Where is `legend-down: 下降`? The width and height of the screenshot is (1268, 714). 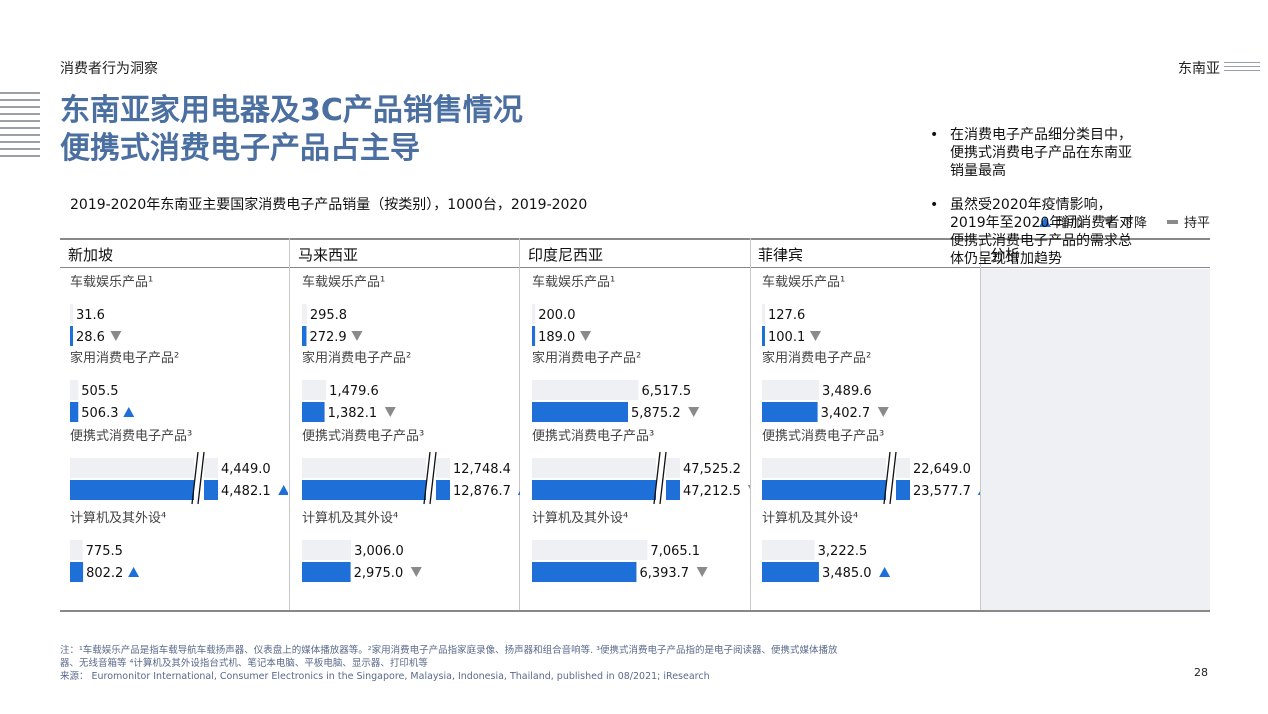 legend-down: 下降 is located at coordinates (1124, 221).